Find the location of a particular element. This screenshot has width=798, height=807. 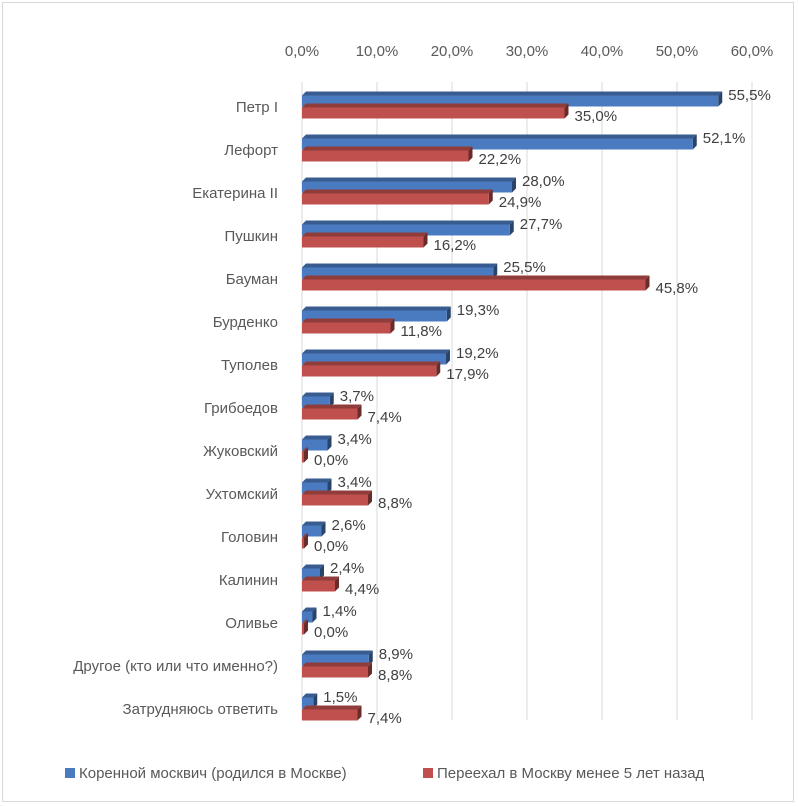

data-label: 17,9% is located at coordinates (467, 374).